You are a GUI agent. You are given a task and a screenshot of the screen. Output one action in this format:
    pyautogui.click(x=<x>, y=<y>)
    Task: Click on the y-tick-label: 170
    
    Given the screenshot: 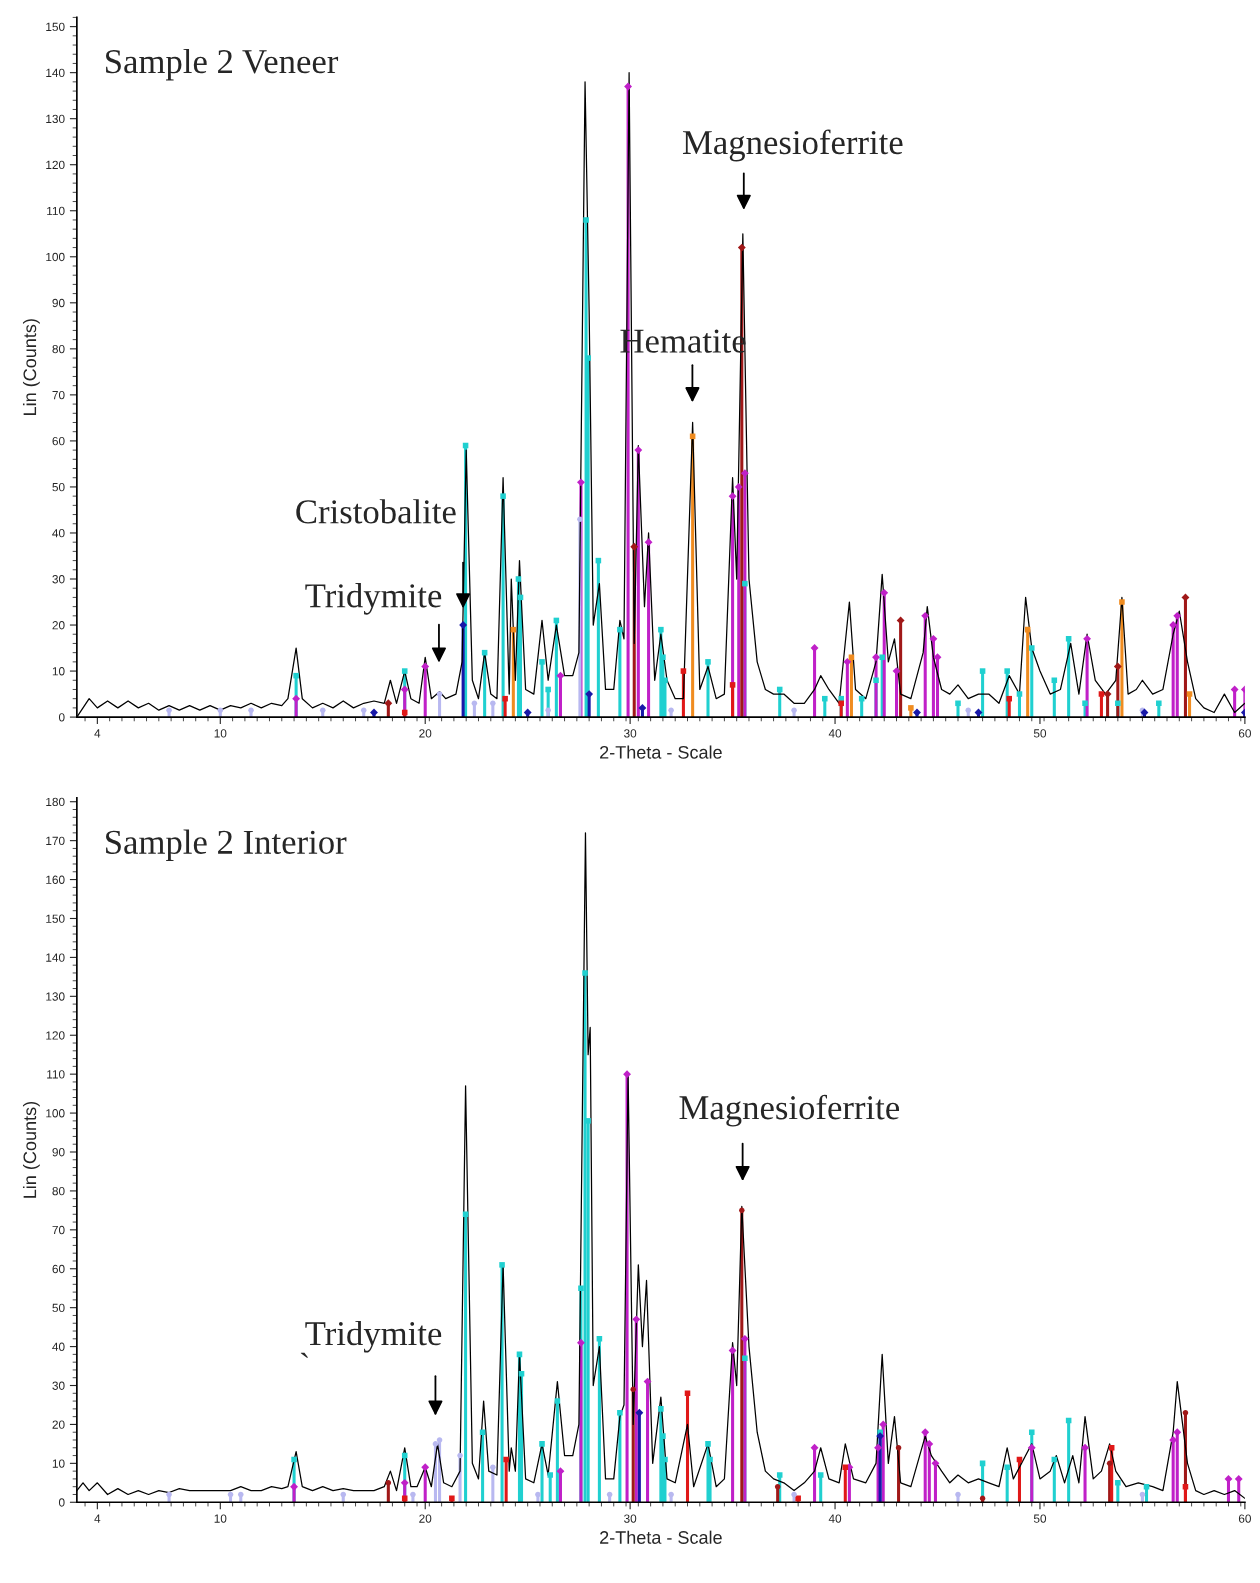 What is the action you would take?
    pyautogui.click(x=55, y=841)
    